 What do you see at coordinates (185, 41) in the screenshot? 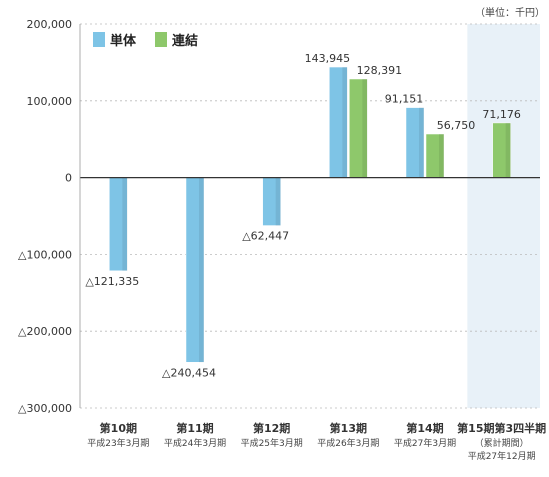
I see `legend-label-consolidated: 連結` at bounding box center [185, 41].